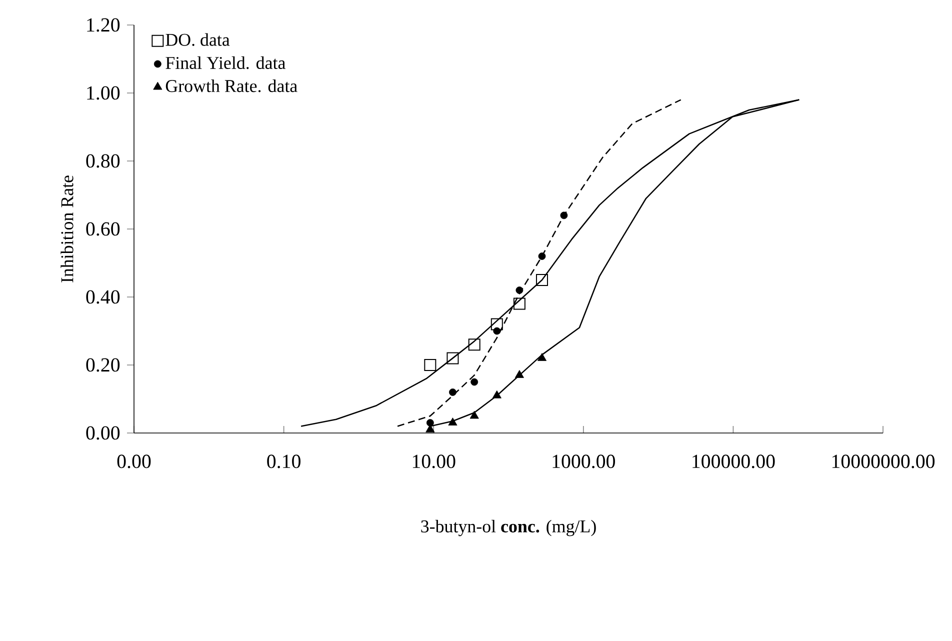 This screenshot has width=952, height=641. What do you see at coordinates (883, 461) in the screenshot?
I see `x-tick-label: 10000000.00` at bounding box center [883, 461].